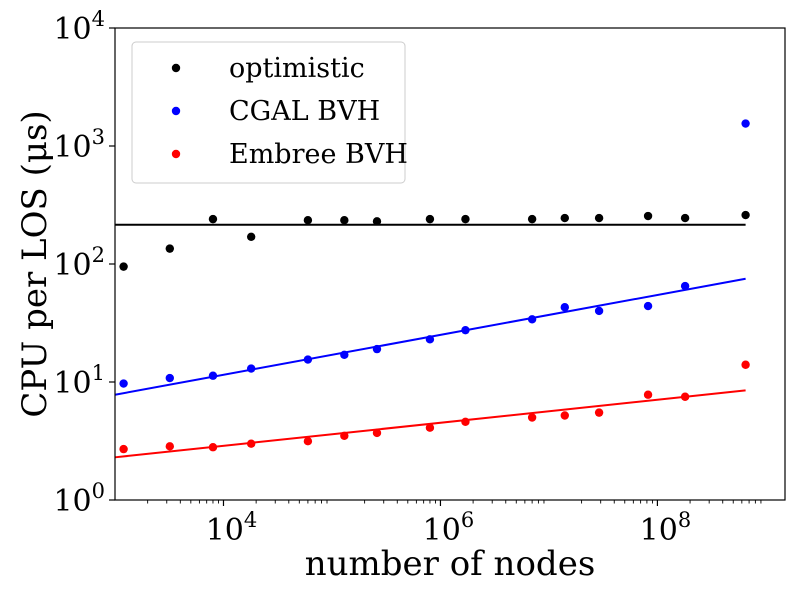 Image resolution: width=800 pixels, height=600 pixels. Describe the element at coordinates (297, 68) in the screenshot. I see `legend-label-optimistic: optimistic` at that location.